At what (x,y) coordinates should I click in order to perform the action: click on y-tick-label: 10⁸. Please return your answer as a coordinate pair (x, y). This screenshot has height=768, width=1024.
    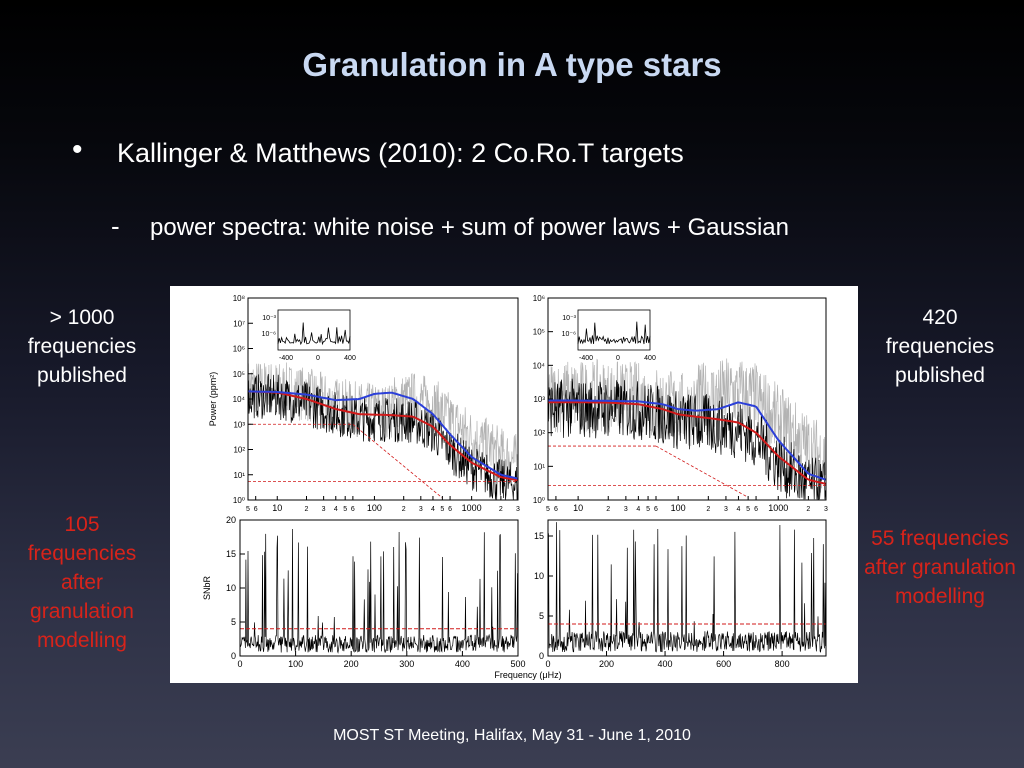
    Looking at the image, I should click on (239, 298).